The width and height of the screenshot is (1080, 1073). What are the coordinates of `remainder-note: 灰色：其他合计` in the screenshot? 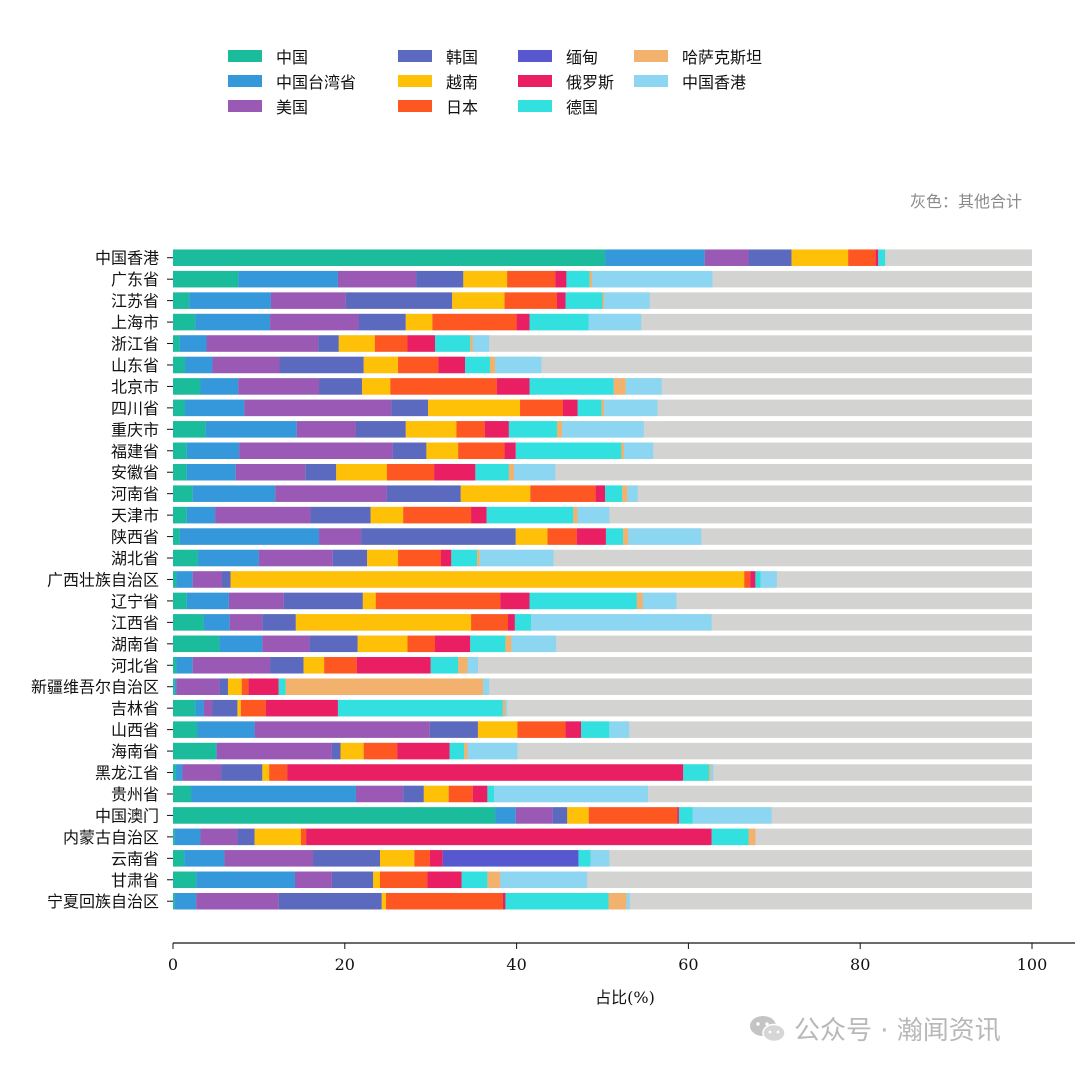 It's located at (965, 201).